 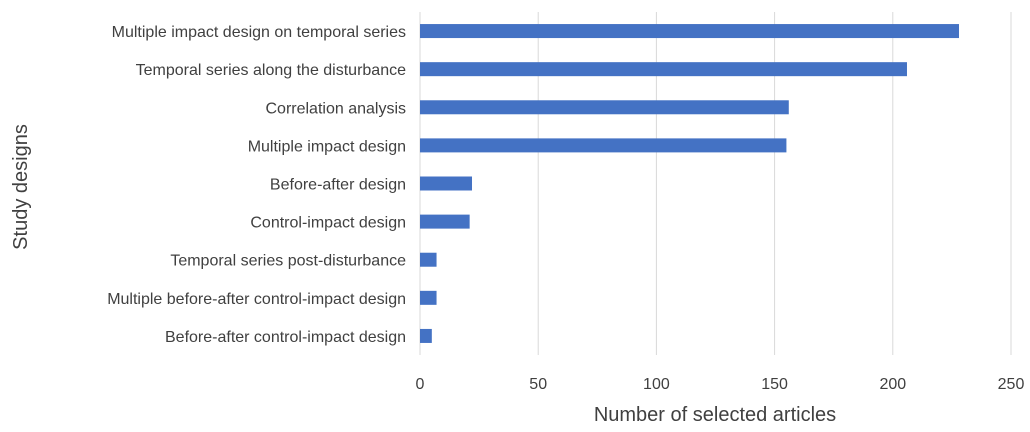 What do you see at coordinates (538, 384) in the screenshot?
I see `x-tick-label: 50` at bounding box center [538, 384].